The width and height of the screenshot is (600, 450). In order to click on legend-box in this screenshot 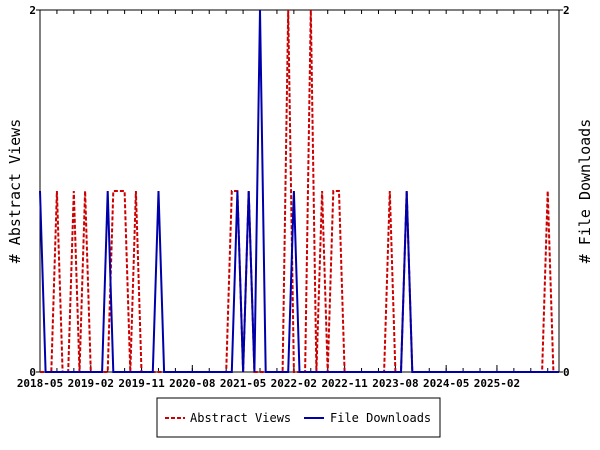, I will do `click(298, 417)`.